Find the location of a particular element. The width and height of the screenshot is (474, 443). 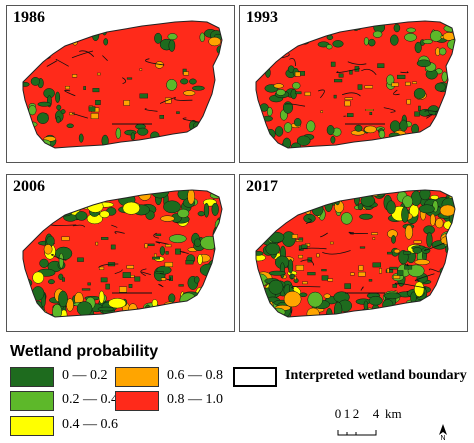

scale-bar-line is located at coordinates (357, 433).